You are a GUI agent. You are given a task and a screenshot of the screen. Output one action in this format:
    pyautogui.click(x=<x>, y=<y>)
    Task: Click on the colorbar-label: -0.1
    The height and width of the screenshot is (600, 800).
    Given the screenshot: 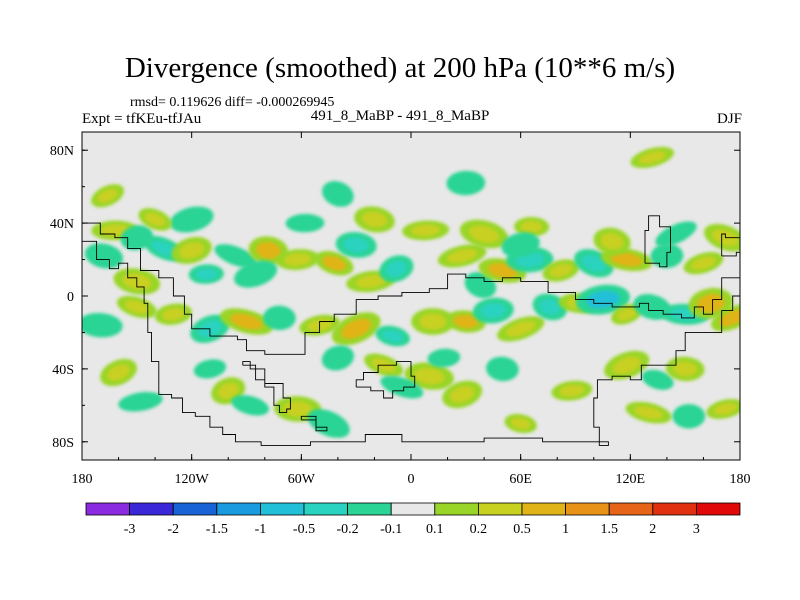 What is the action you would take?
    pyautogui.click(x=391, y=529)
    